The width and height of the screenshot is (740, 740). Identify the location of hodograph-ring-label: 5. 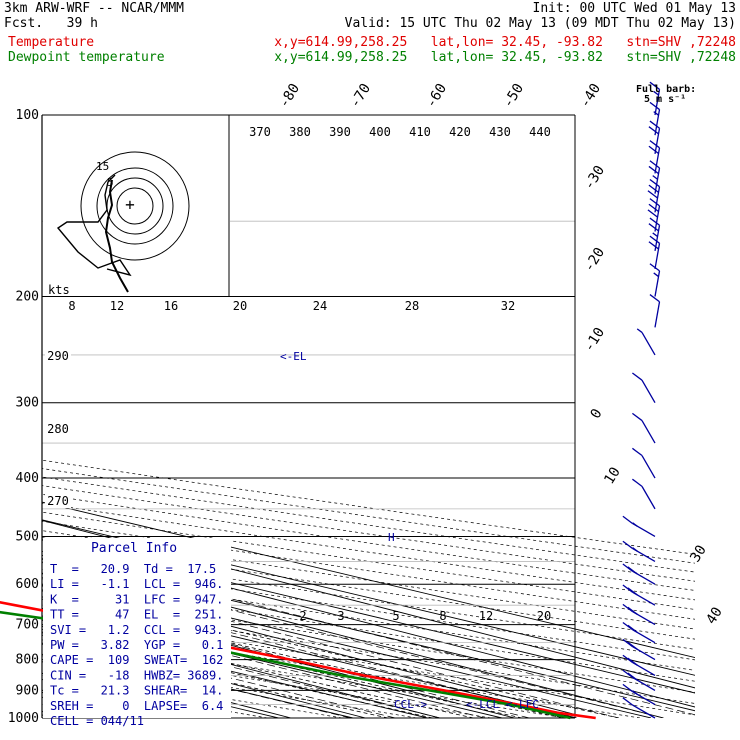
(110, 182).